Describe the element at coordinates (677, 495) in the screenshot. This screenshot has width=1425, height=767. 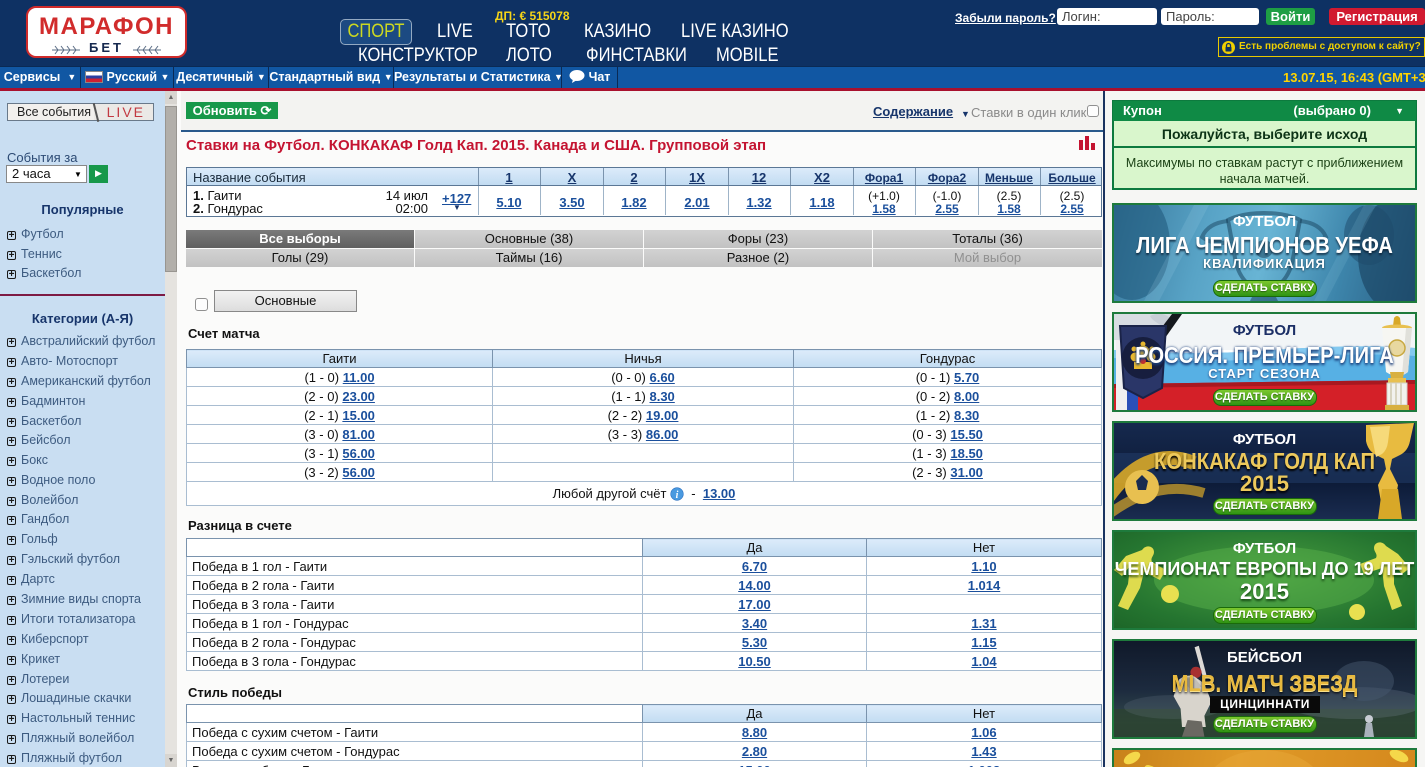
I see `svg-text: i` at that location.